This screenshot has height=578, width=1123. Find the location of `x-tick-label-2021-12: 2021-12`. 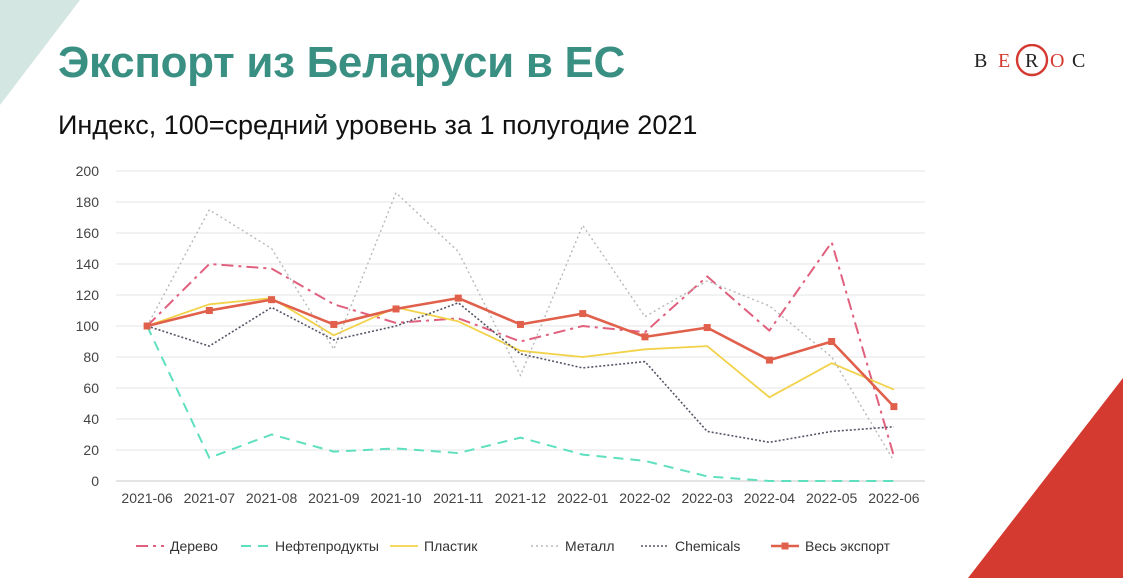

x-tick-label-2021-12: 2021-12 is located at coordinates (521, 498).